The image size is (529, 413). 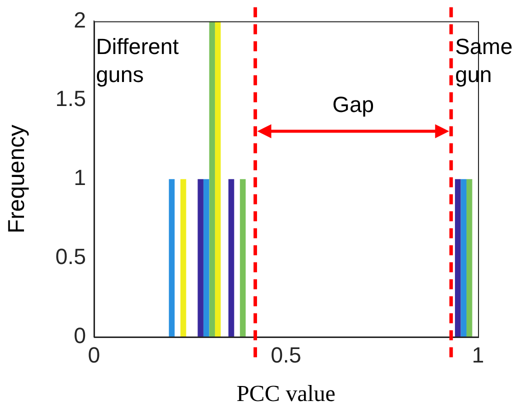 I want to click on y-tick-label: 2, so click(x=80, y=19).